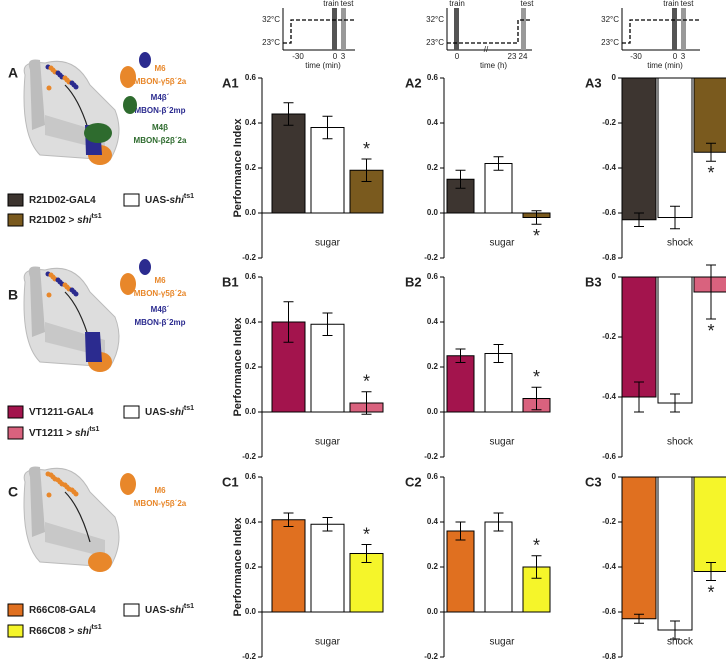 This screenshot has height=663, width=726. I want to click on legend-text: VT1211-GAL4, so click(61, 412).